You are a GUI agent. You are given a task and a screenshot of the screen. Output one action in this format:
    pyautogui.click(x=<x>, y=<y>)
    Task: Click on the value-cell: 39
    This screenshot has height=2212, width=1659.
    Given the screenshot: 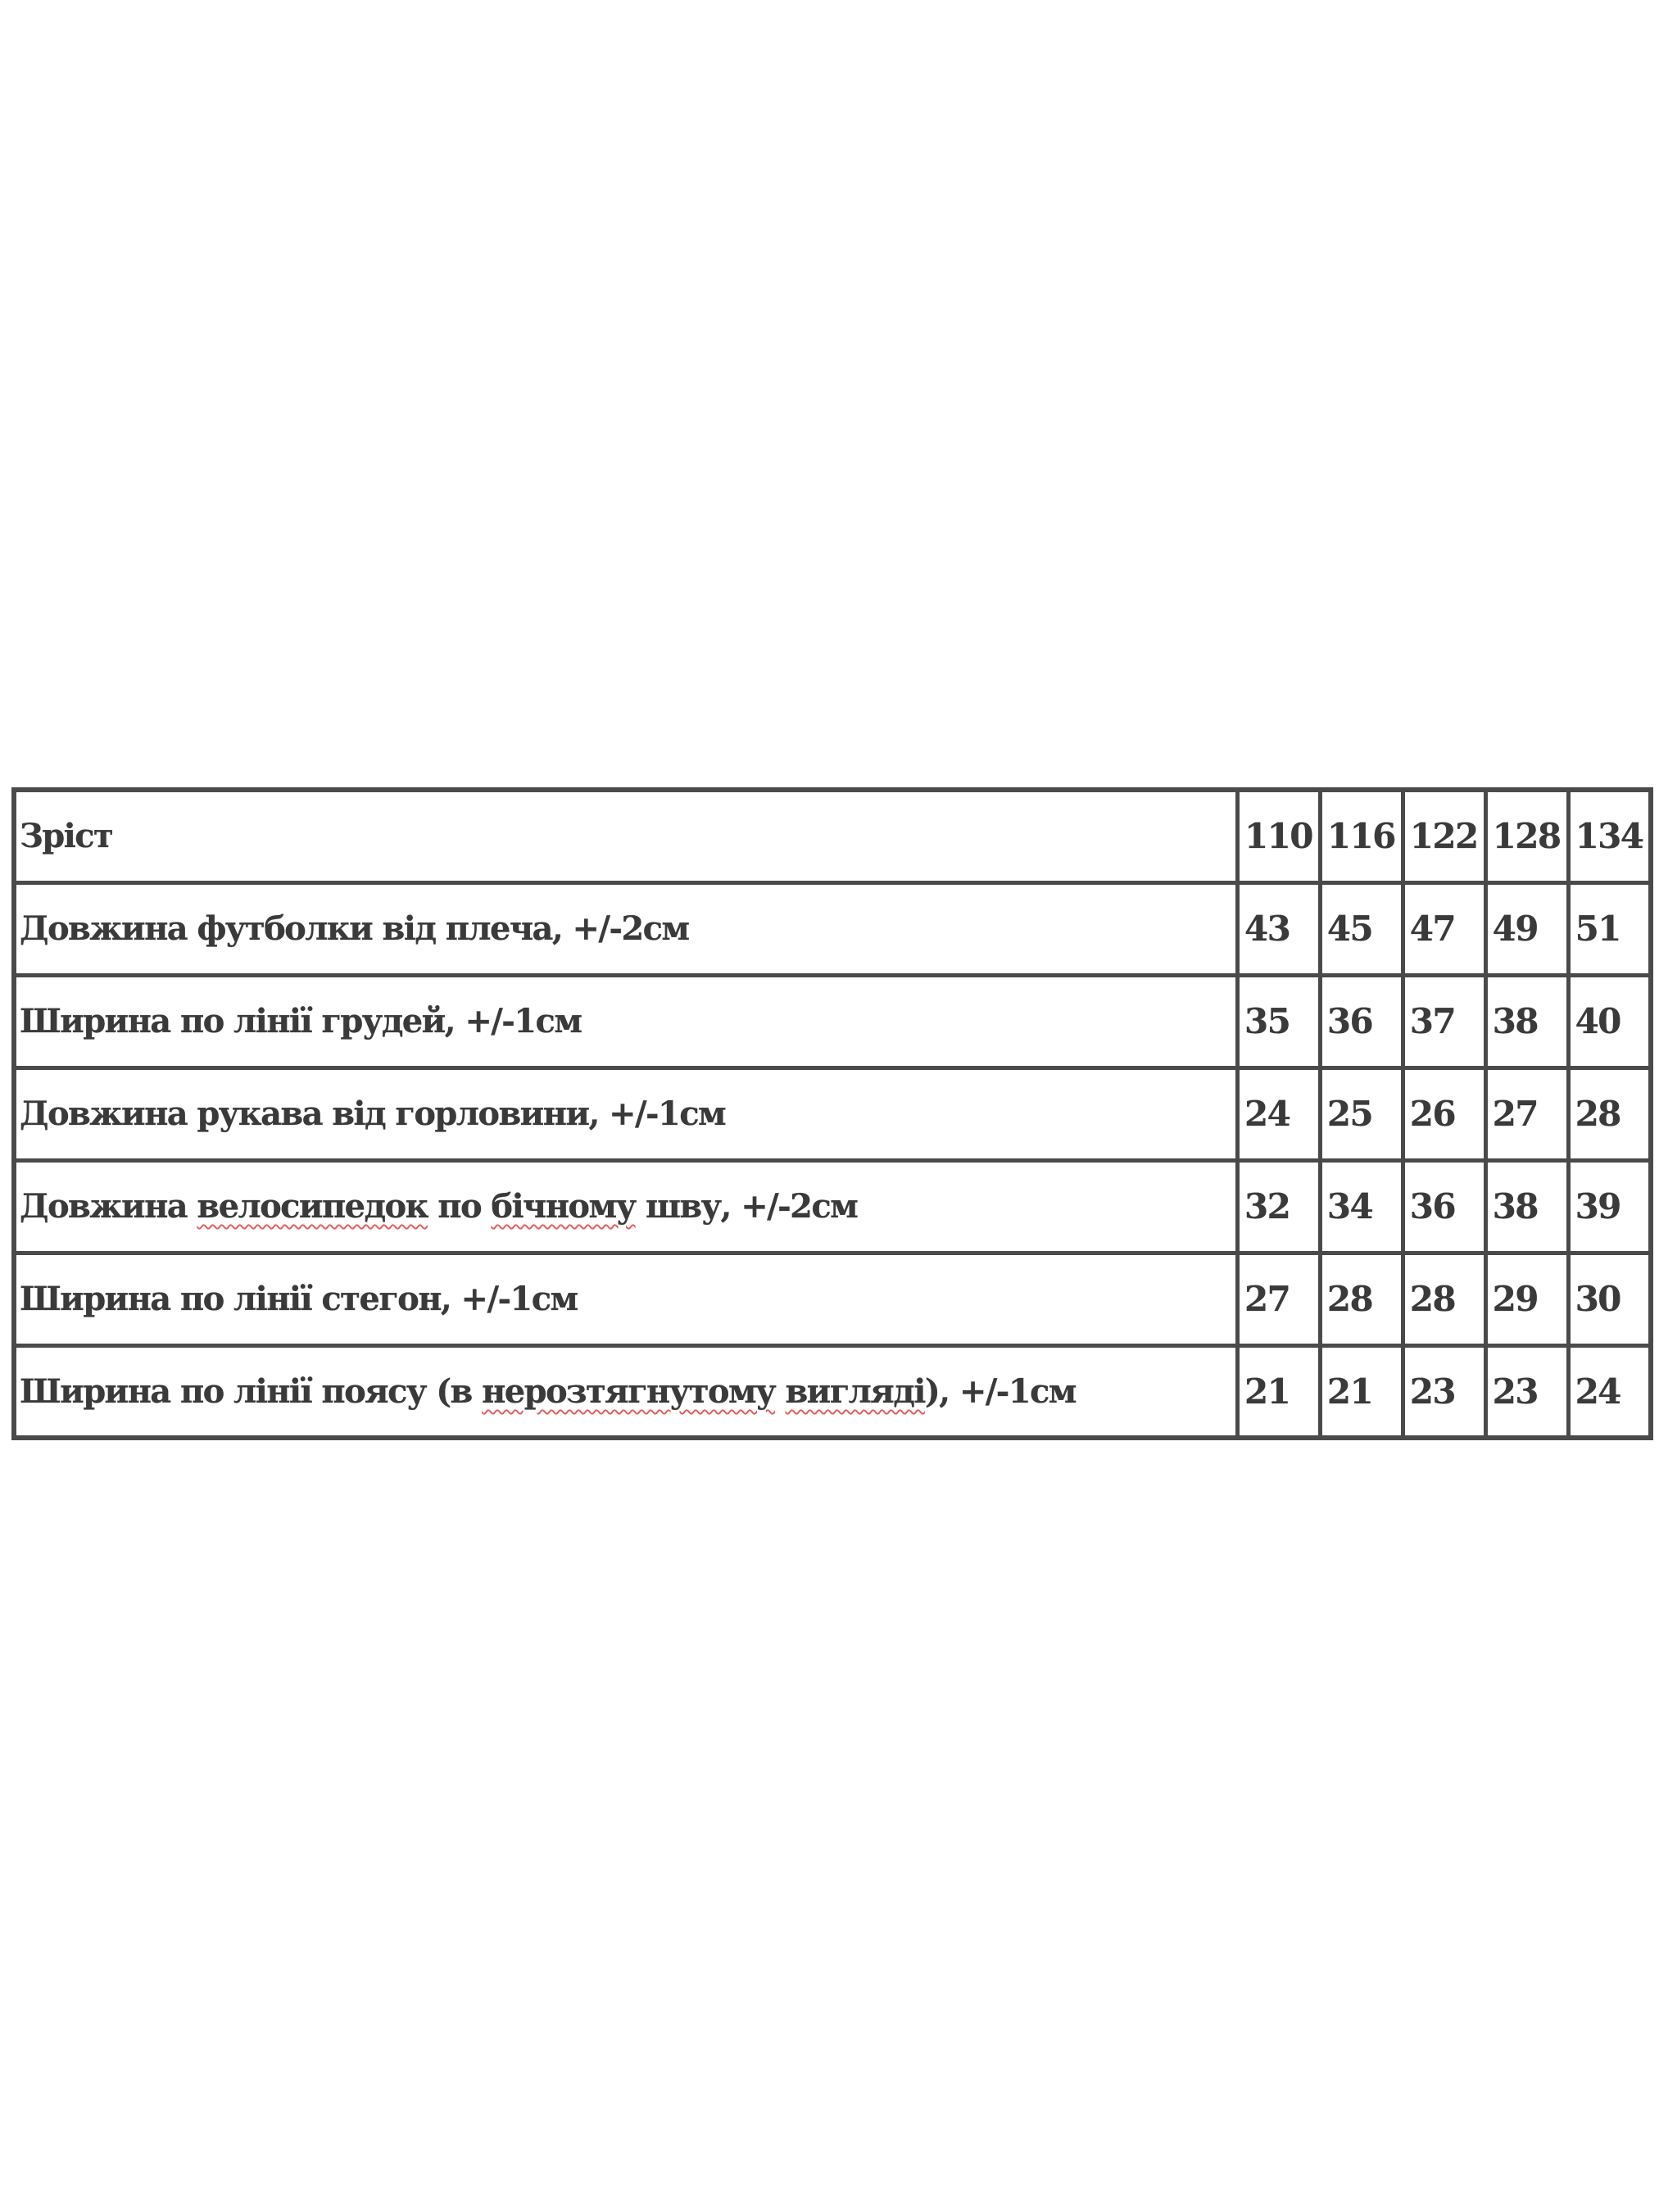 What is the action you would take?
    pyautogui.click(x=1609, y=1206)
    